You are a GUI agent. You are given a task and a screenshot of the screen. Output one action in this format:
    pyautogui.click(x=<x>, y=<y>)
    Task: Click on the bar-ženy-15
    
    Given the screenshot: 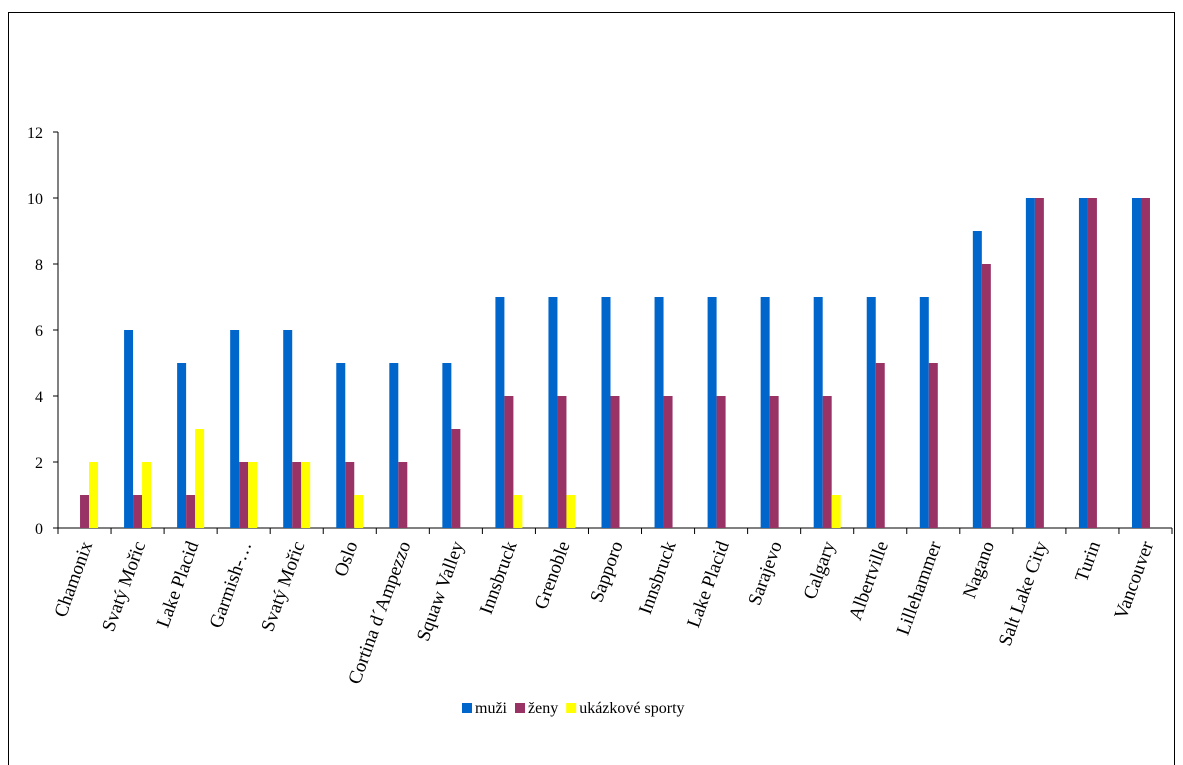 What is the action you would take?
    pyautogui.click(x=880, y=445)
    